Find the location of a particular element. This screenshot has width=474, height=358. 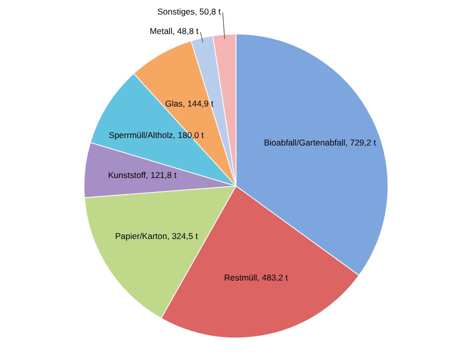

slice-label: Restmüll, 483,2 t is located at coordinates (256, 277).